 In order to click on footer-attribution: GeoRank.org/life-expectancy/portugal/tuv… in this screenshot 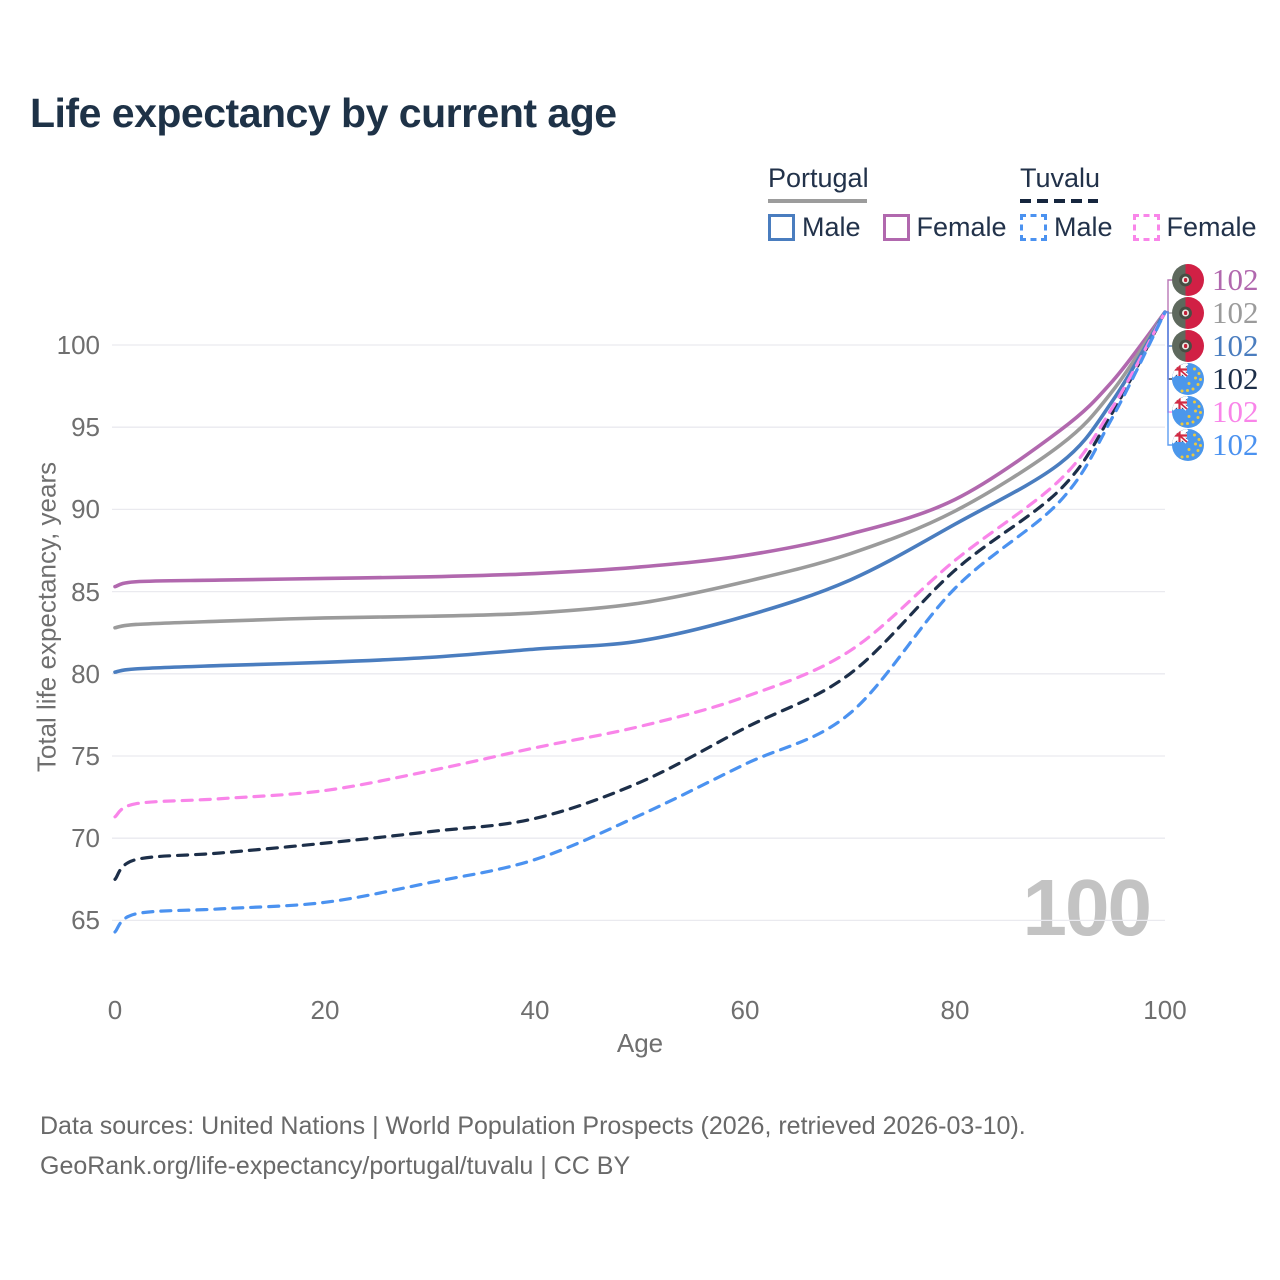, I will do `click(335, 1166)`.